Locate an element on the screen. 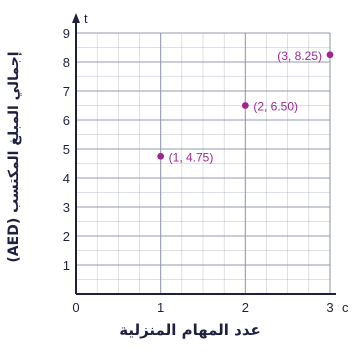 The width and height of the screenshot is (354, 357). x-axis-end-label: c is located at coordinates (345, 307).